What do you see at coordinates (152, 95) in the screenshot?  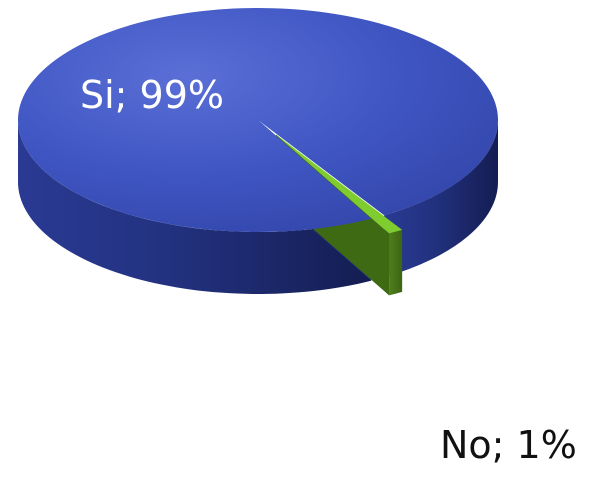 I see `pie-label-si: Si; 99%` at bounding box center [152, 95].